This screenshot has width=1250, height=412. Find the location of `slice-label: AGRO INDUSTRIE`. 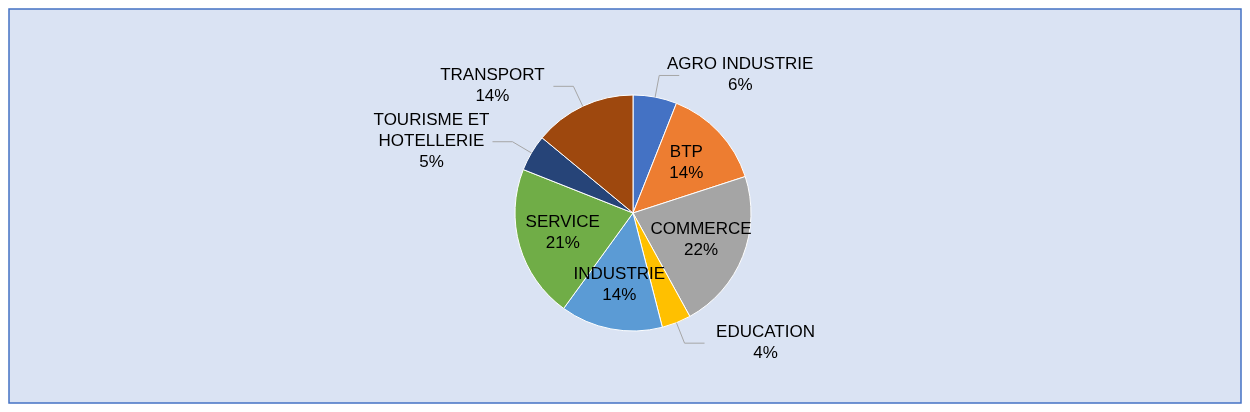

slice-label: AGRO INDUSTRIE is located at coordinates (740, 64).